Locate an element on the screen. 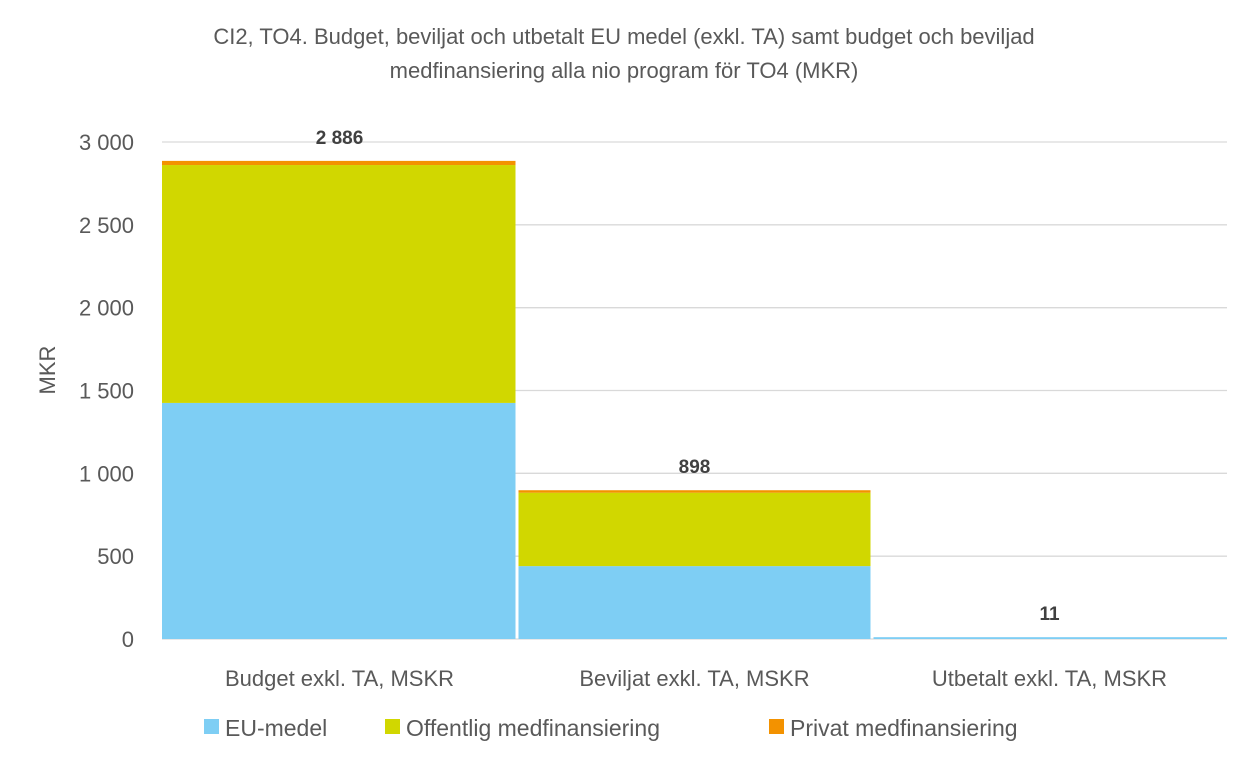 Image resolution: width=1249 pixels, height=765 pixels. category-label: Budget exkl. TA, MSKR is located at coordinates (339, 678).